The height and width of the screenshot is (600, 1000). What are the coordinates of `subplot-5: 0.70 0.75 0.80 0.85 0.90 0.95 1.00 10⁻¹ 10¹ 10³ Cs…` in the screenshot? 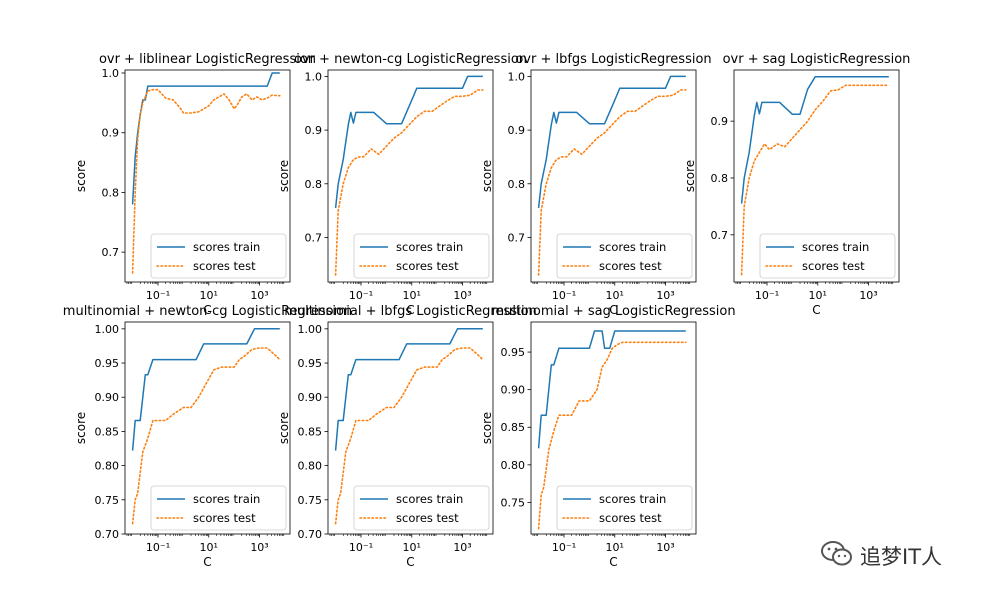 It's located at (207, 436).